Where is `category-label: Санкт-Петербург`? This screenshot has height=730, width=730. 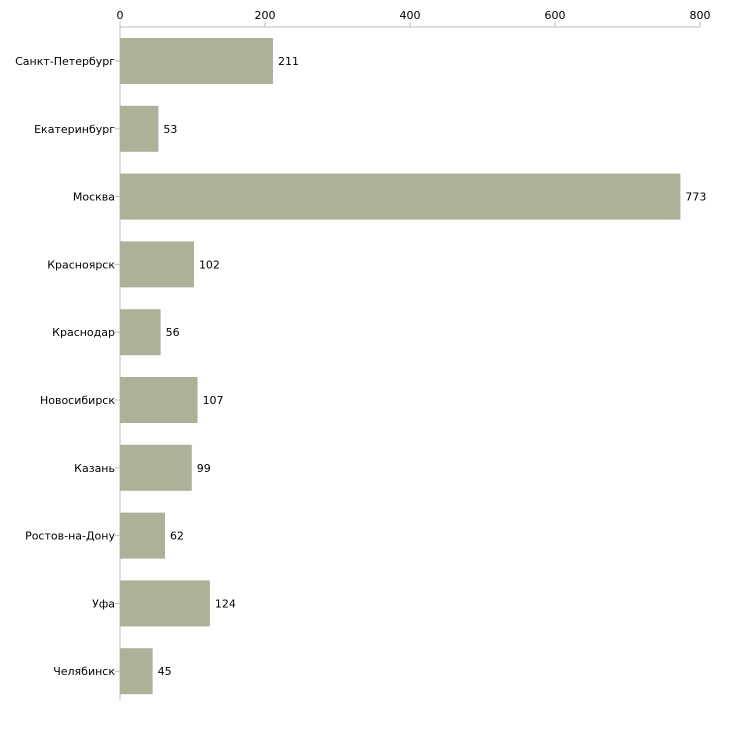 category-label: Санкт-Петербург is located at coordinates (65, 61).